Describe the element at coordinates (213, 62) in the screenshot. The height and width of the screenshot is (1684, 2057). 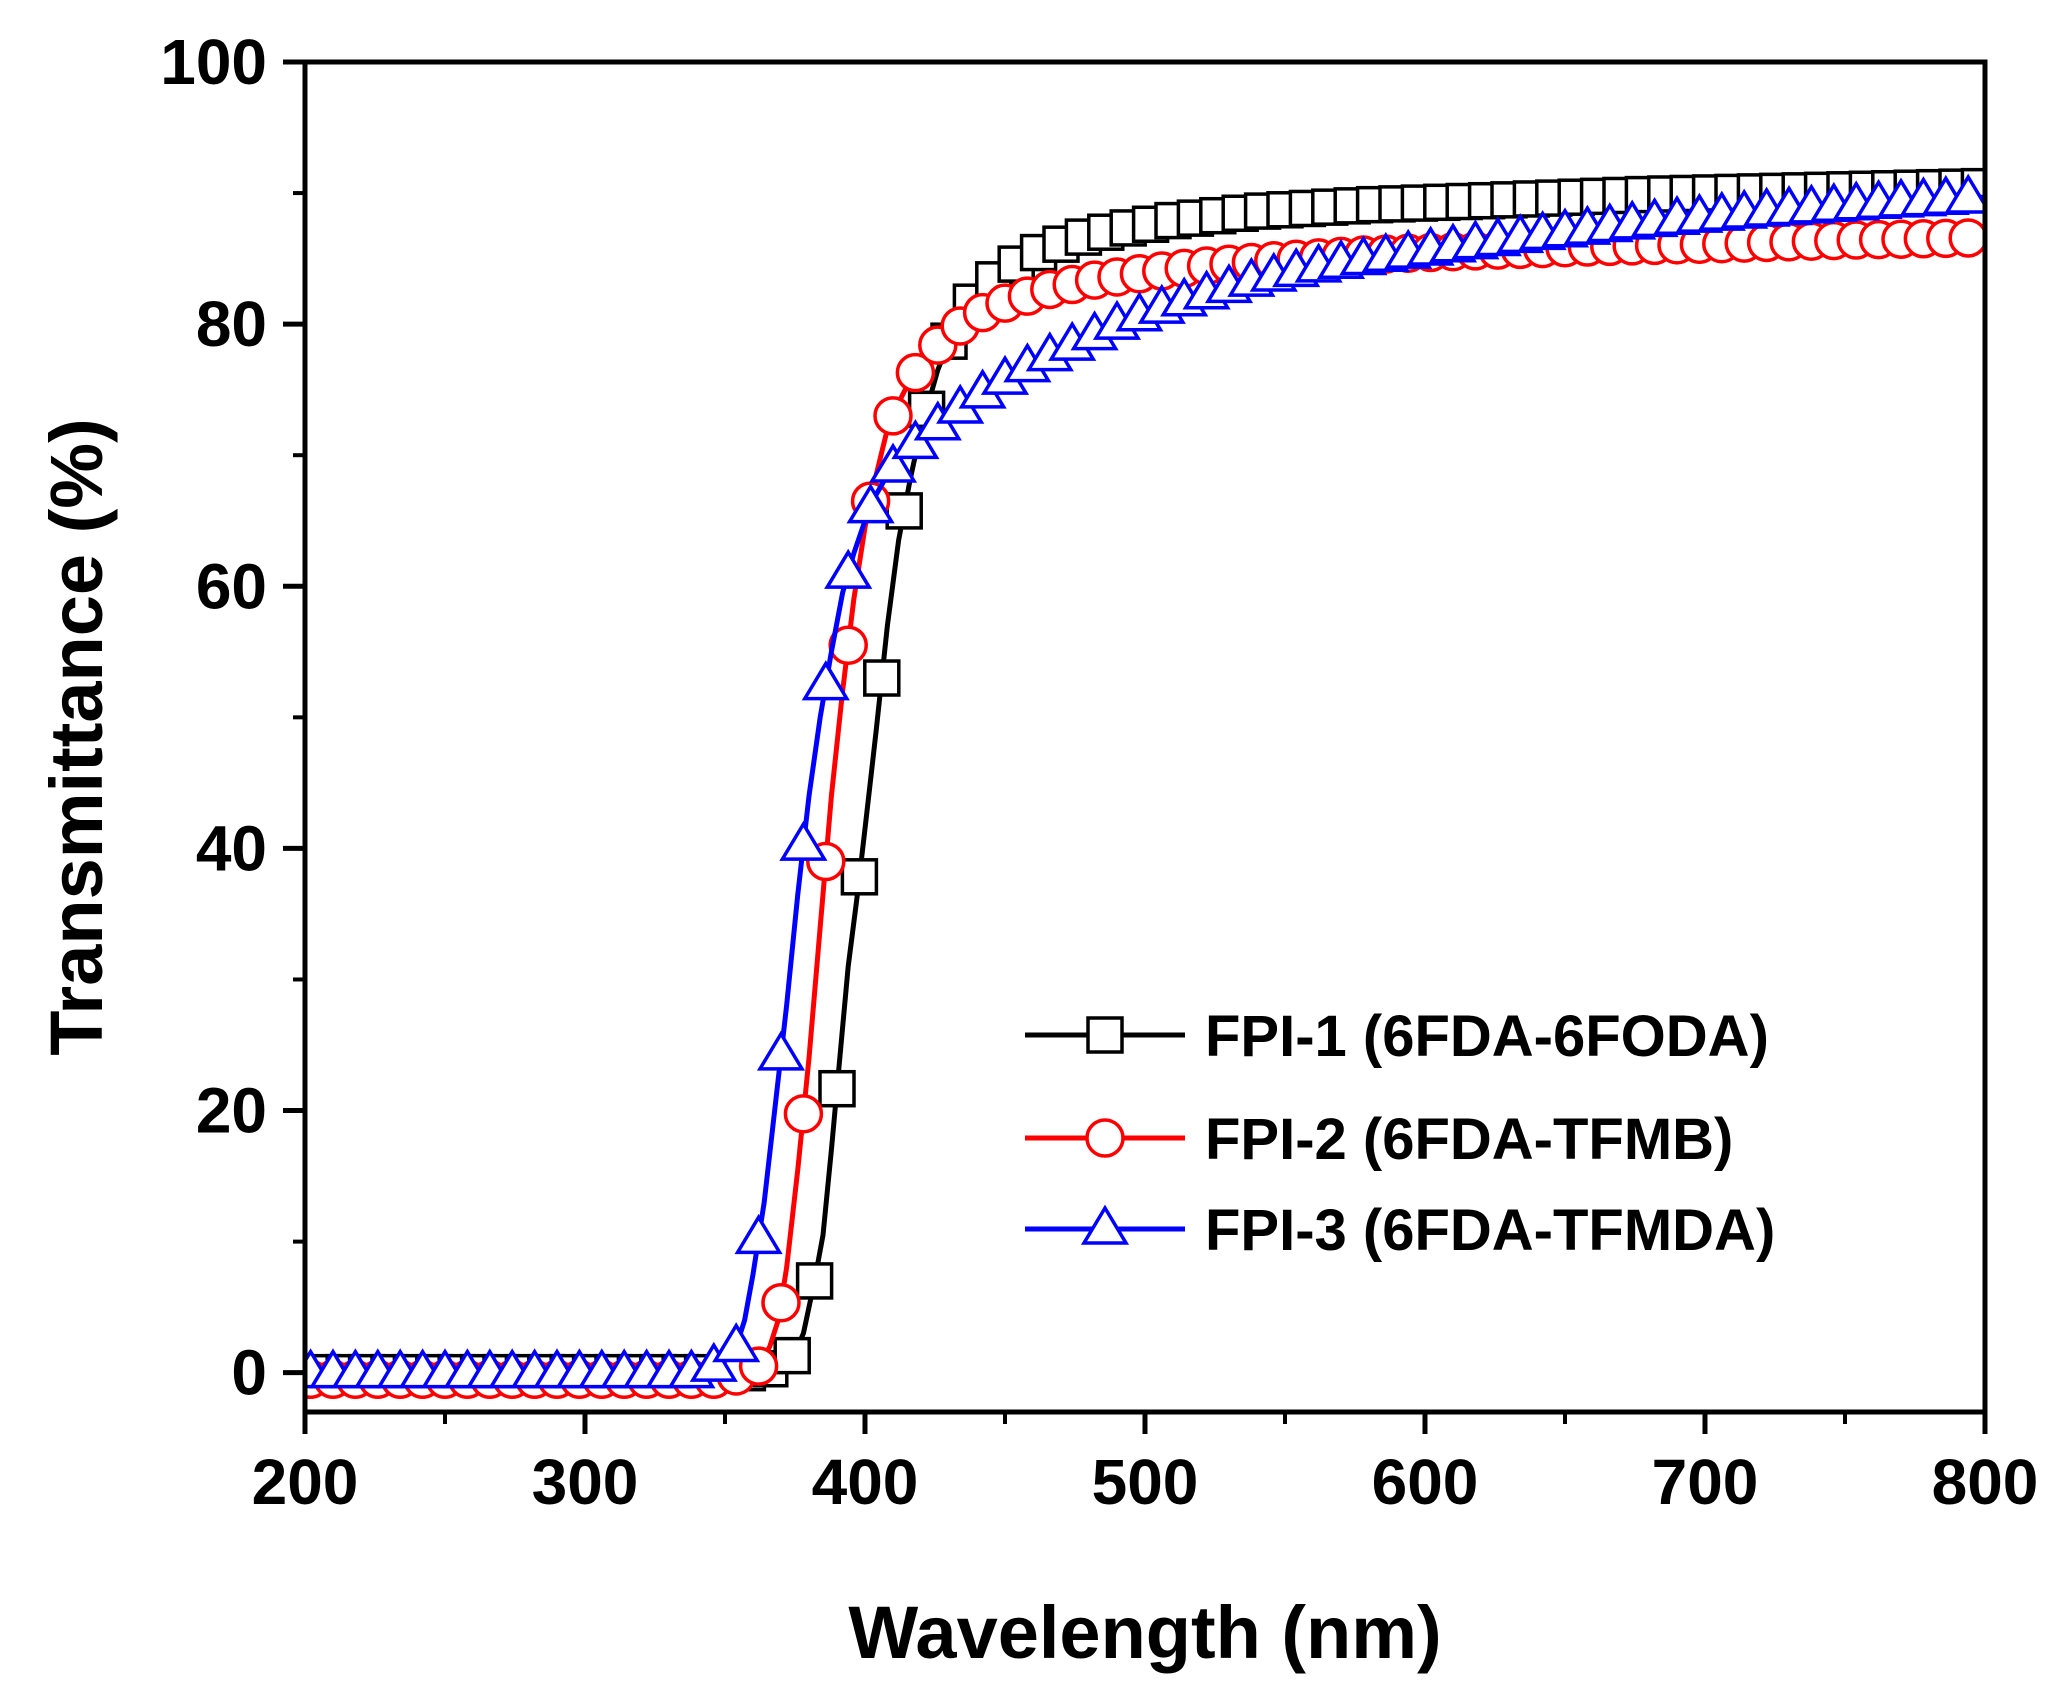
I see `y-tick-label: 100` at that location.